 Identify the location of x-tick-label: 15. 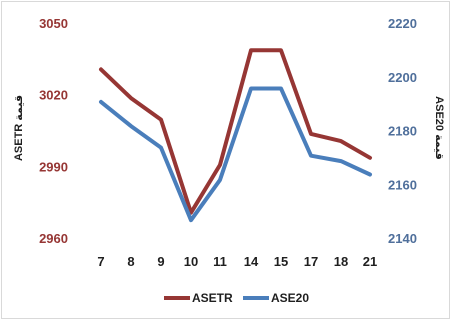
(281, 261).